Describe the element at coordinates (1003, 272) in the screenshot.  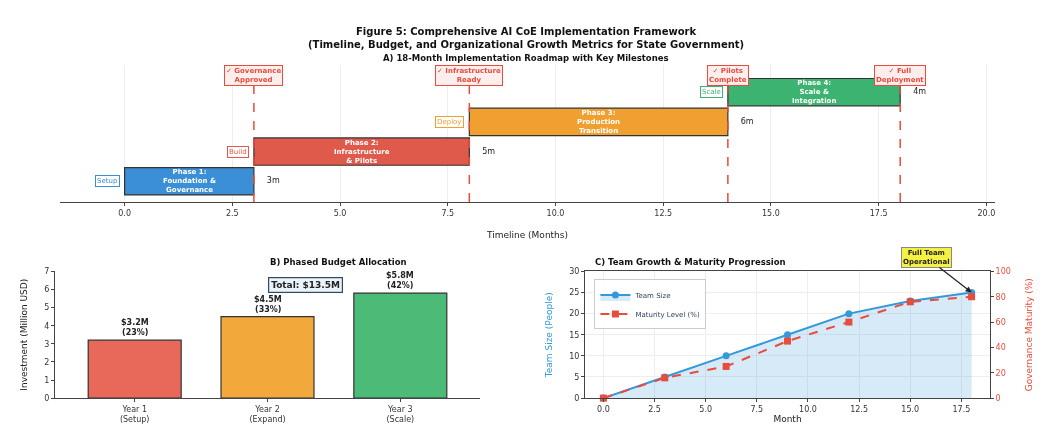
I see `y2-tick-label: 100` at that location.